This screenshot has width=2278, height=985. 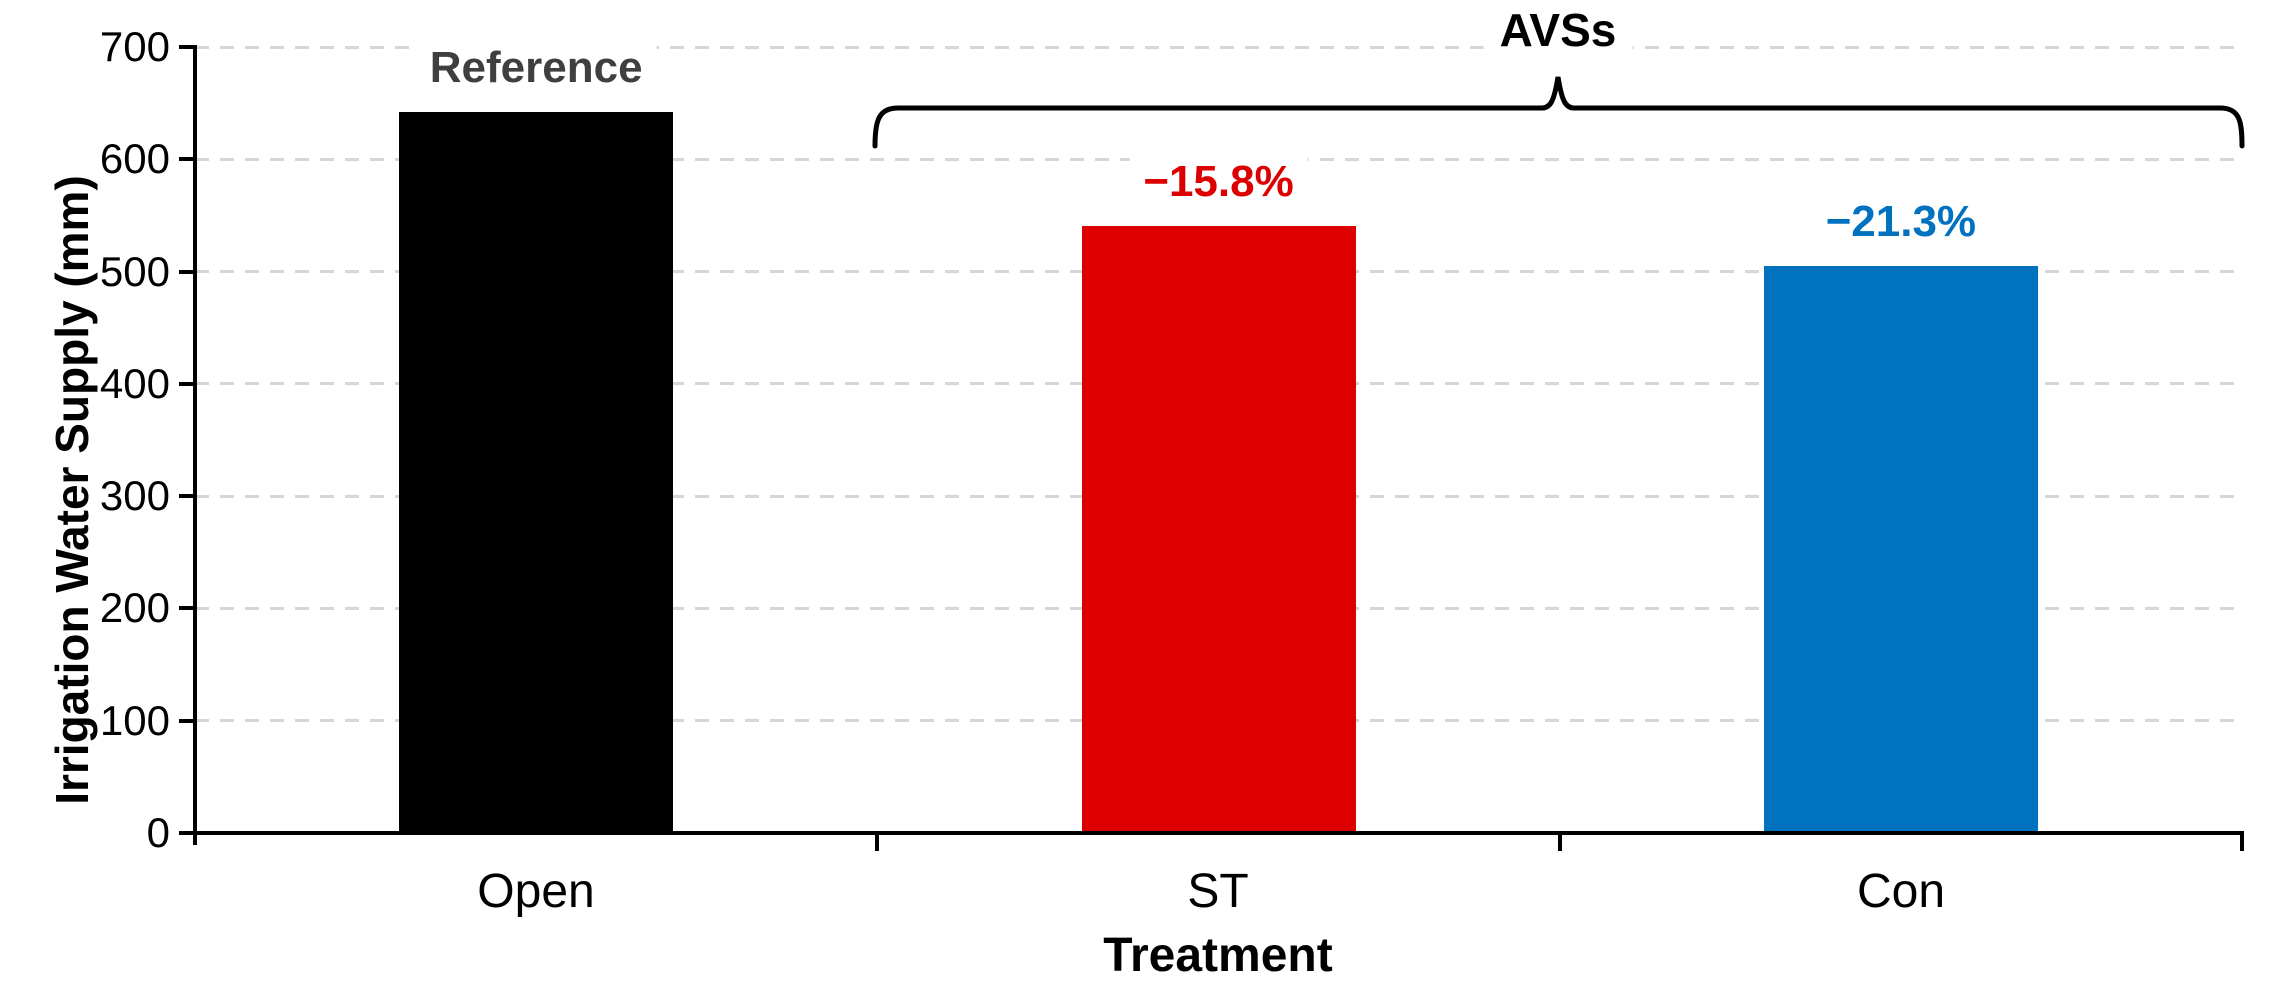 I want to click on y-tick-label: 500, so click(x=134, y=271).